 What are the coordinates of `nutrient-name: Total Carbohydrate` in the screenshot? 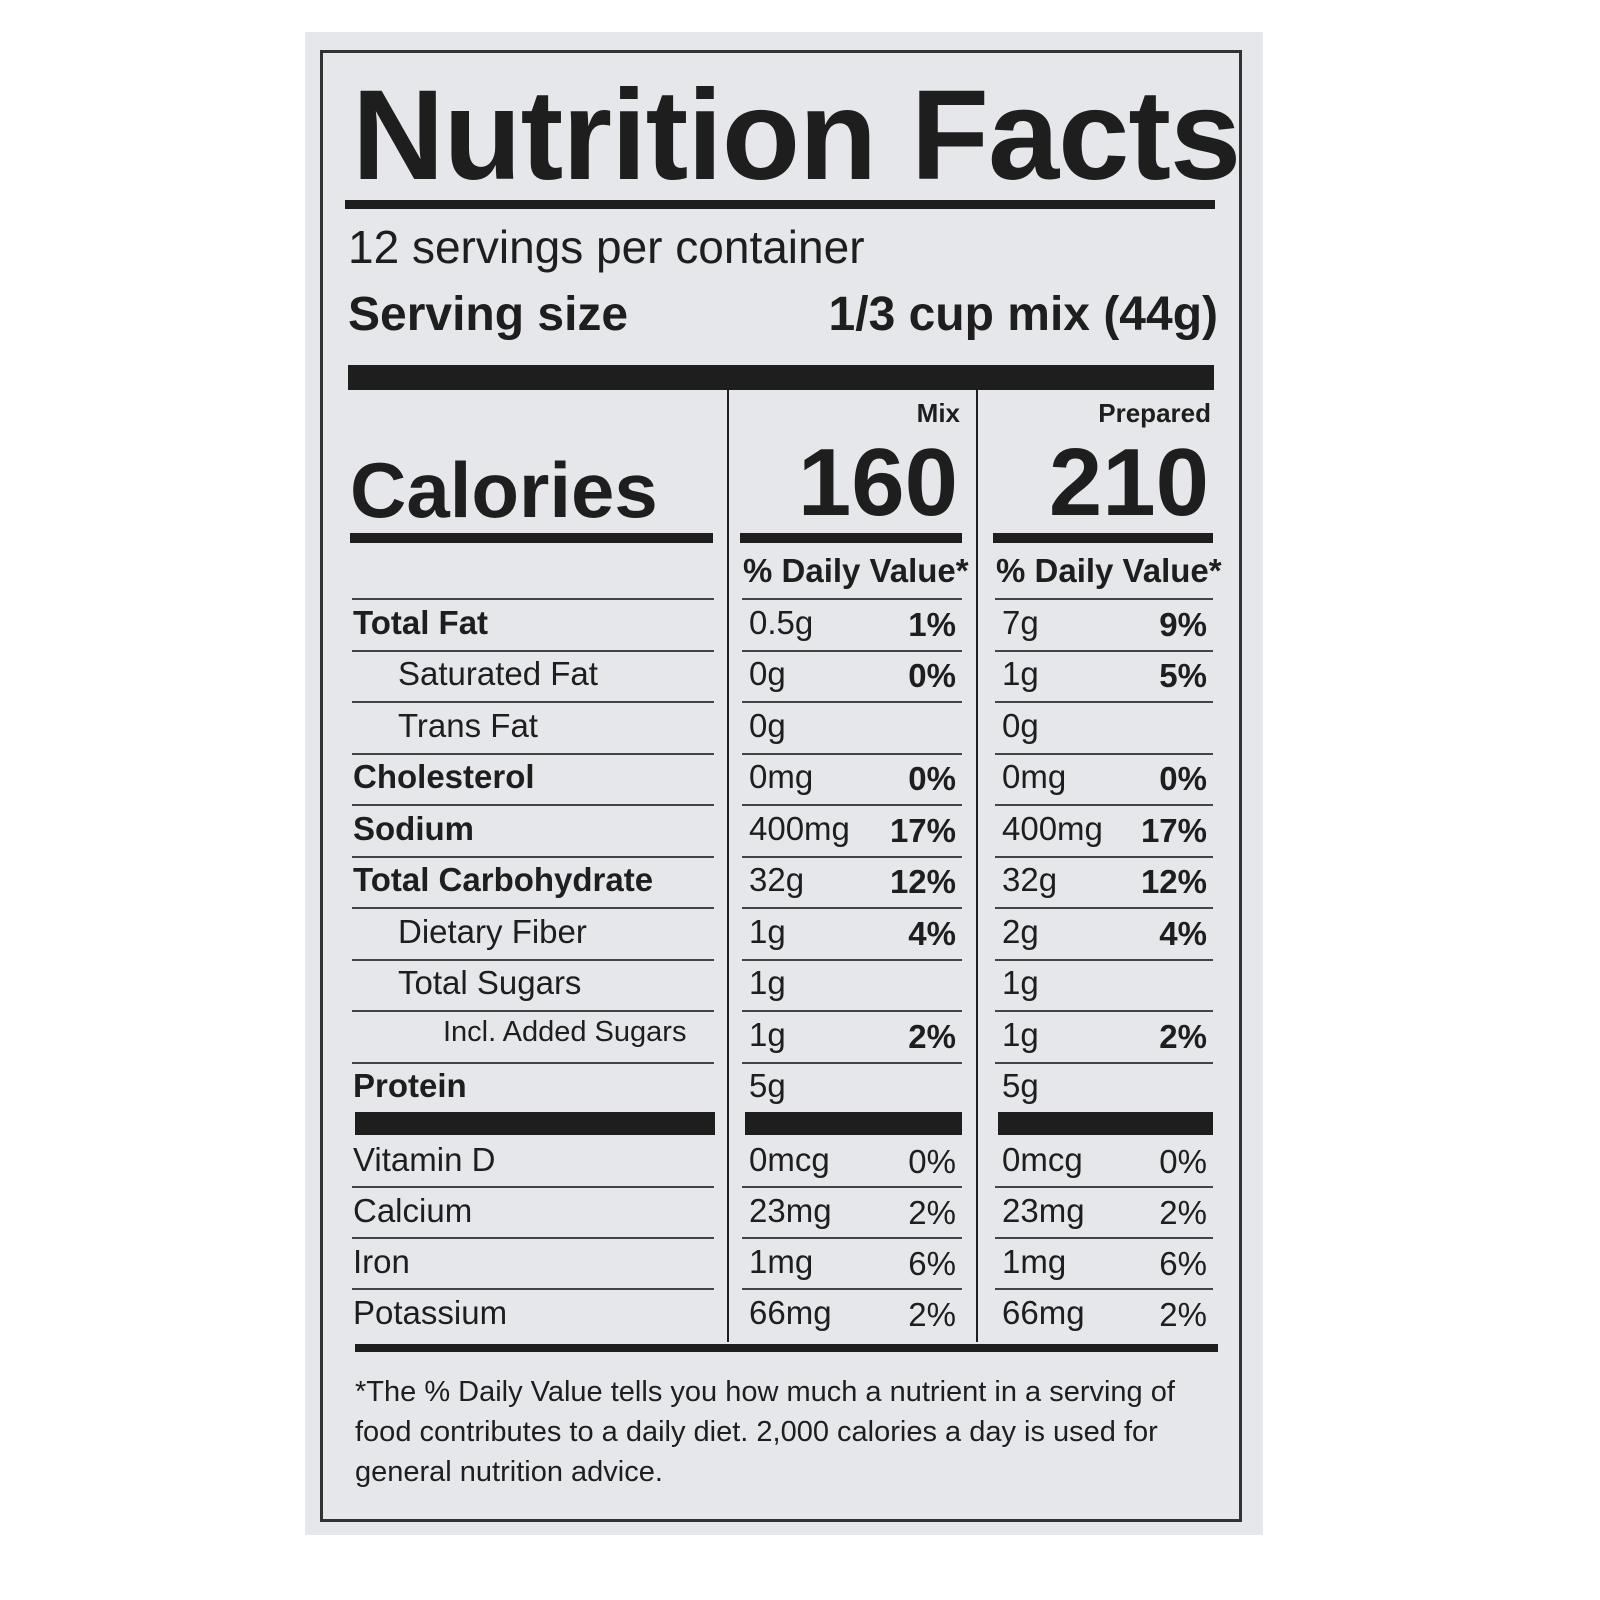 It's located at (503, 879).